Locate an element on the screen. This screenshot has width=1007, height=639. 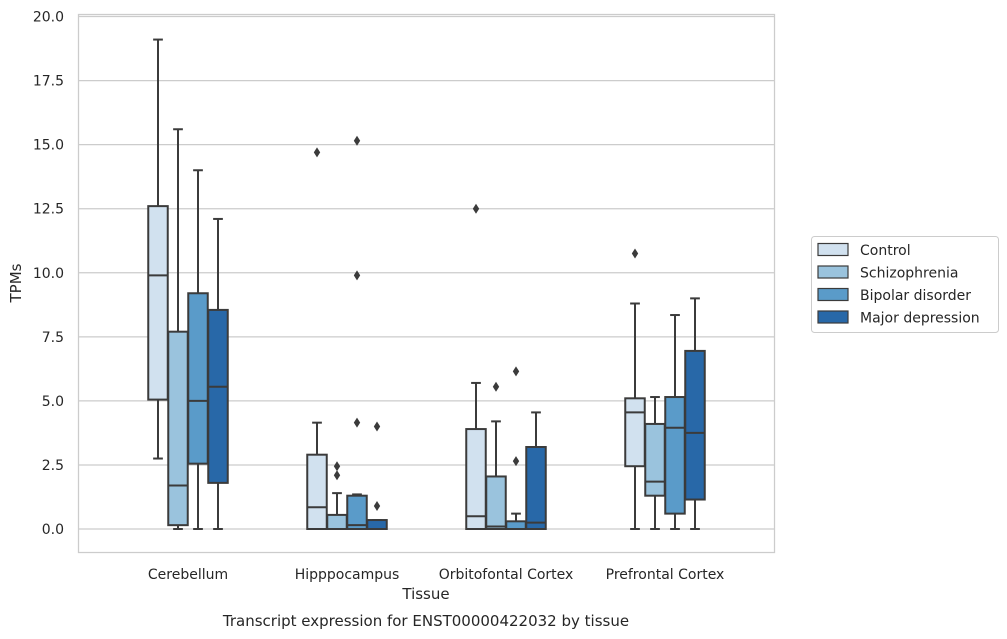
y-tick-labels: 0.0 2.5 5.0 7.5 10.0 12.5 15.0 17.5 20.0 is located at coordinates (48, 274).